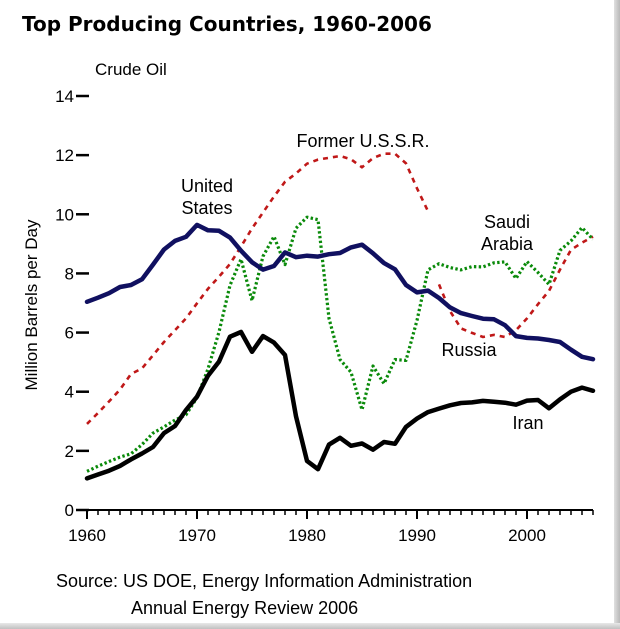 Image resolution: width=620 pixels, height=629 pixels. What do you see at coordinates (362, 141) in the screenshot?
I see `series-label-former-u-s-s-r: Former U.S.S.R.` at bounding box center [362, 141].